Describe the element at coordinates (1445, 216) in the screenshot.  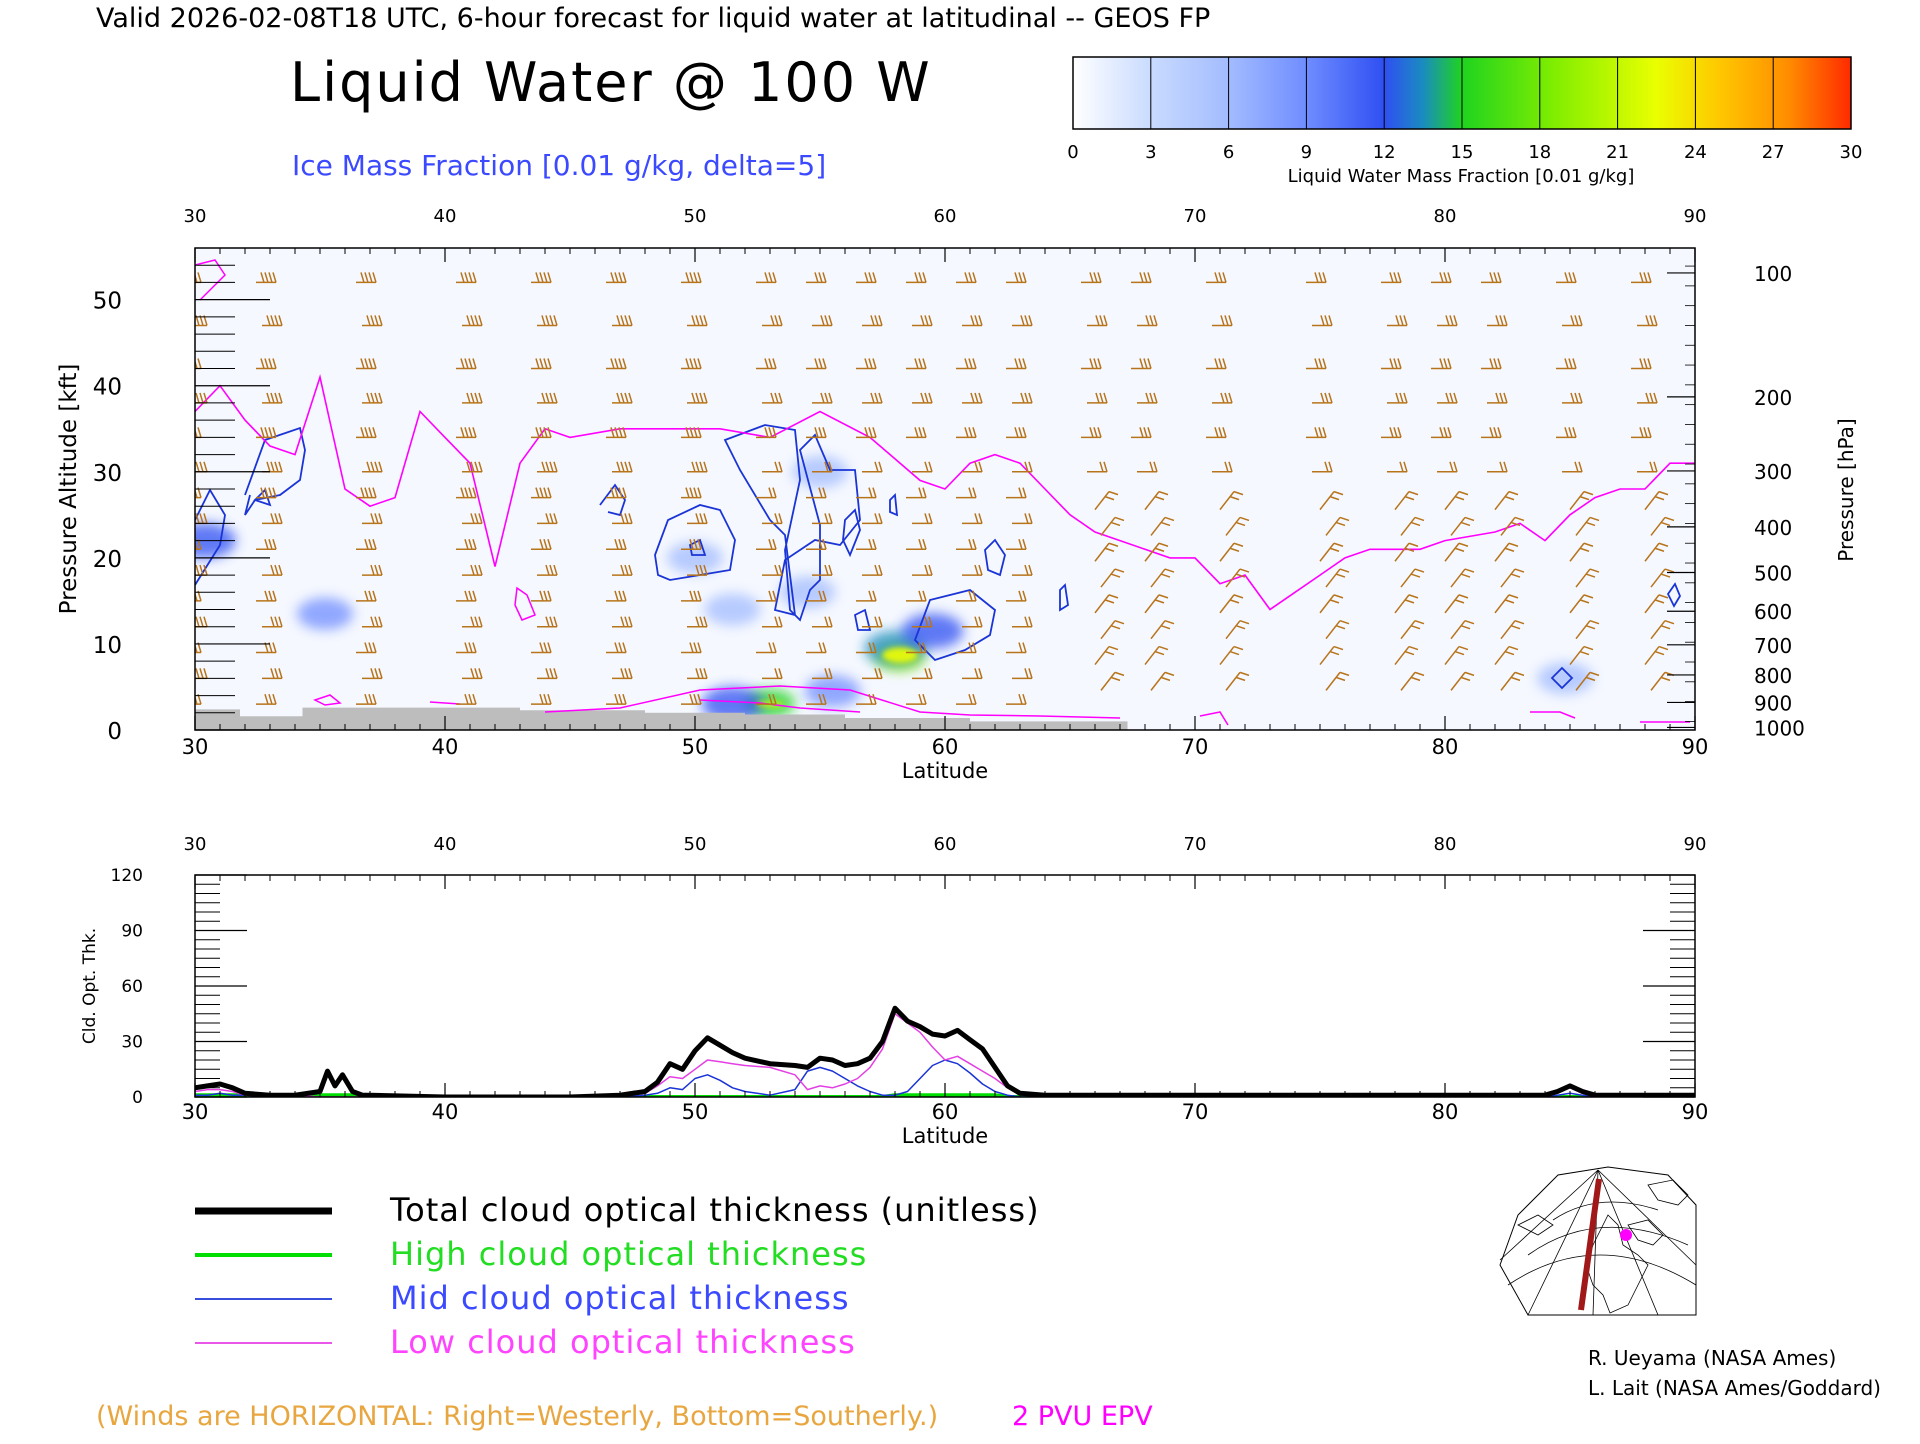
I see `x-tick-label-top: 80` at that location.